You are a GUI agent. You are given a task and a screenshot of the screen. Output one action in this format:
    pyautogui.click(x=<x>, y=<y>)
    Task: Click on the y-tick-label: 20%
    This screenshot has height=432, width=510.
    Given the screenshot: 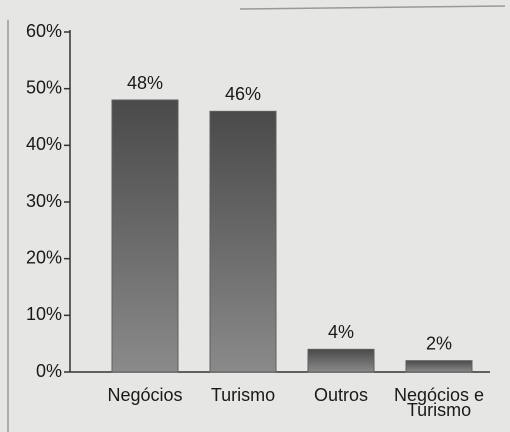 What is the action you would take?
    pyautogui.click(x=44, y=257)
    